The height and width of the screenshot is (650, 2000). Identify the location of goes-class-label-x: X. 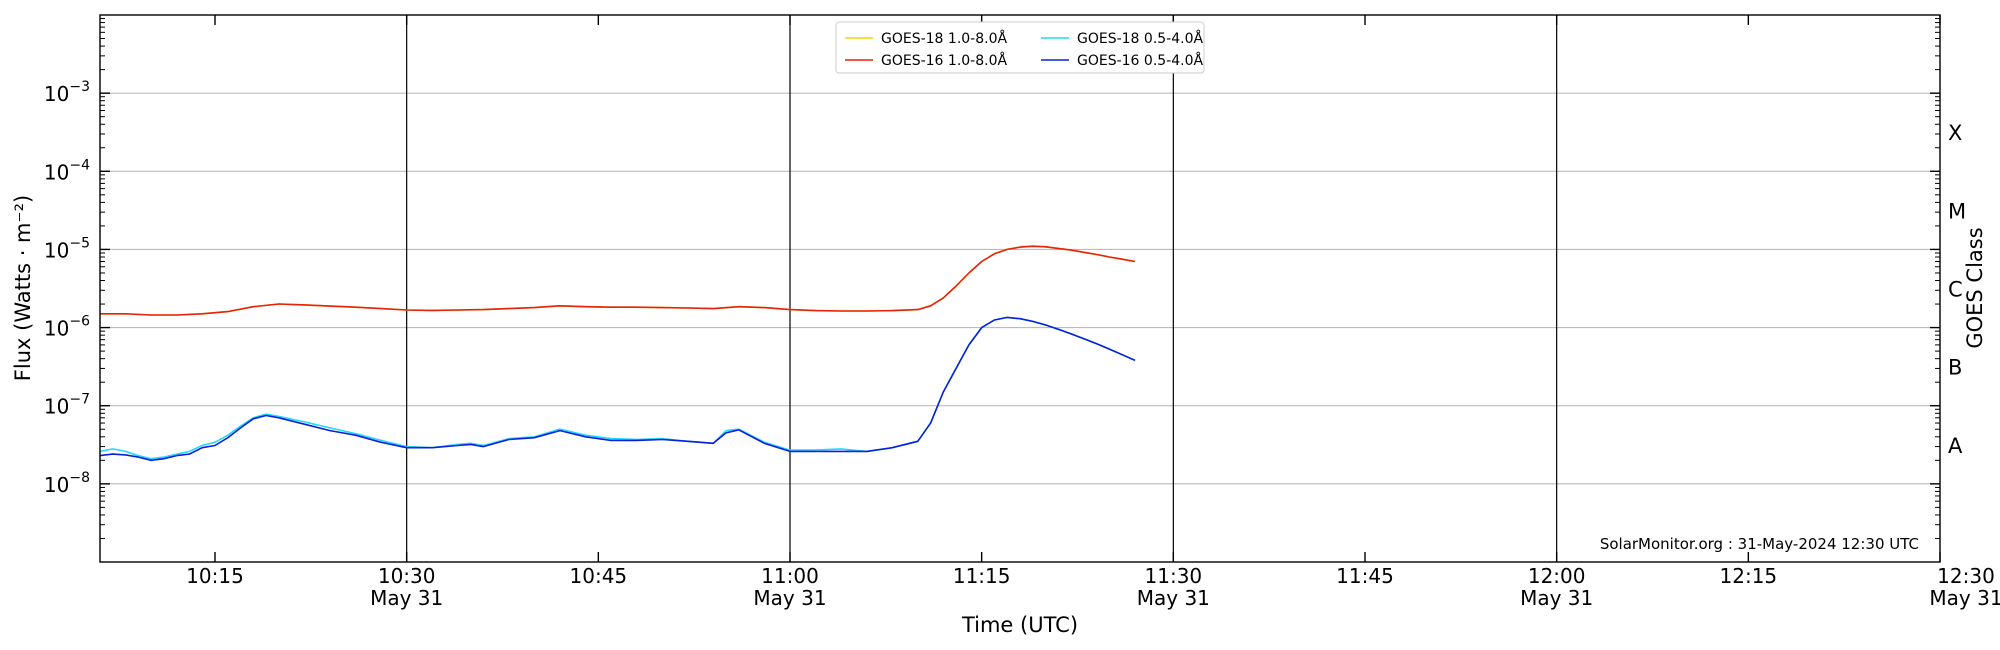
(1955, 133).